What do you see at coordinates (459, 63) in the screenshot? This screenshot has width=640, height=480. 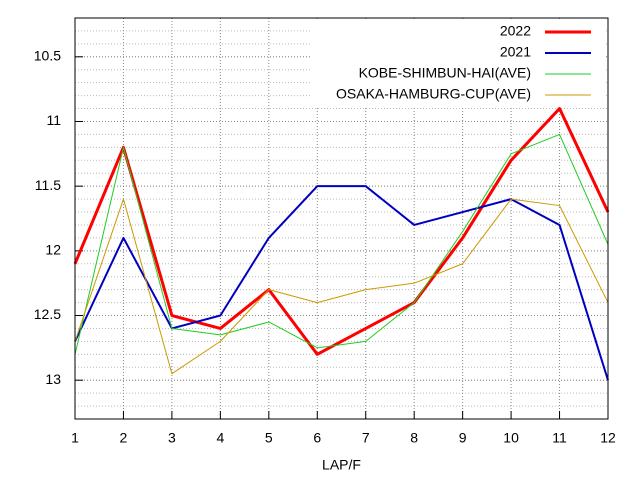 I see `legend-background` at bounding box center [459, 63].